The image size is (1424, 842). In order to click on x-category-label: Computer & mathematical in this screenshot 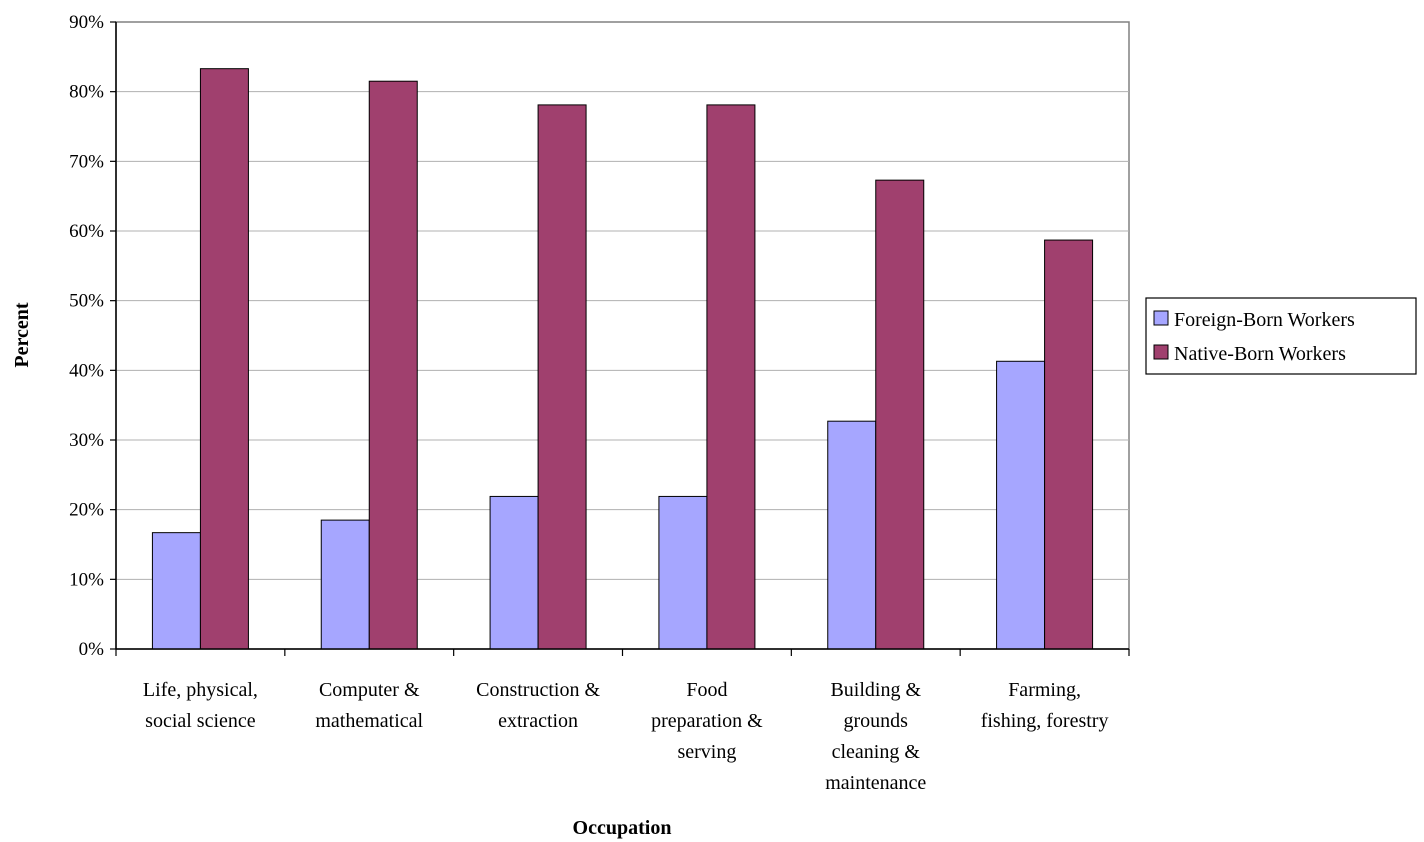, I will do `click(369, 705)`.